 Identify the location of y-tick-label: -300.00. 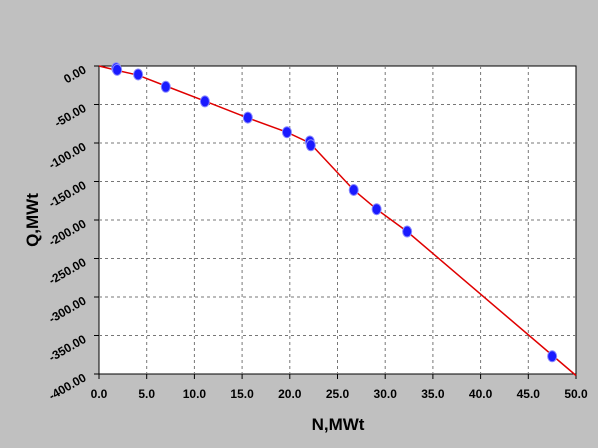
(67, 309).